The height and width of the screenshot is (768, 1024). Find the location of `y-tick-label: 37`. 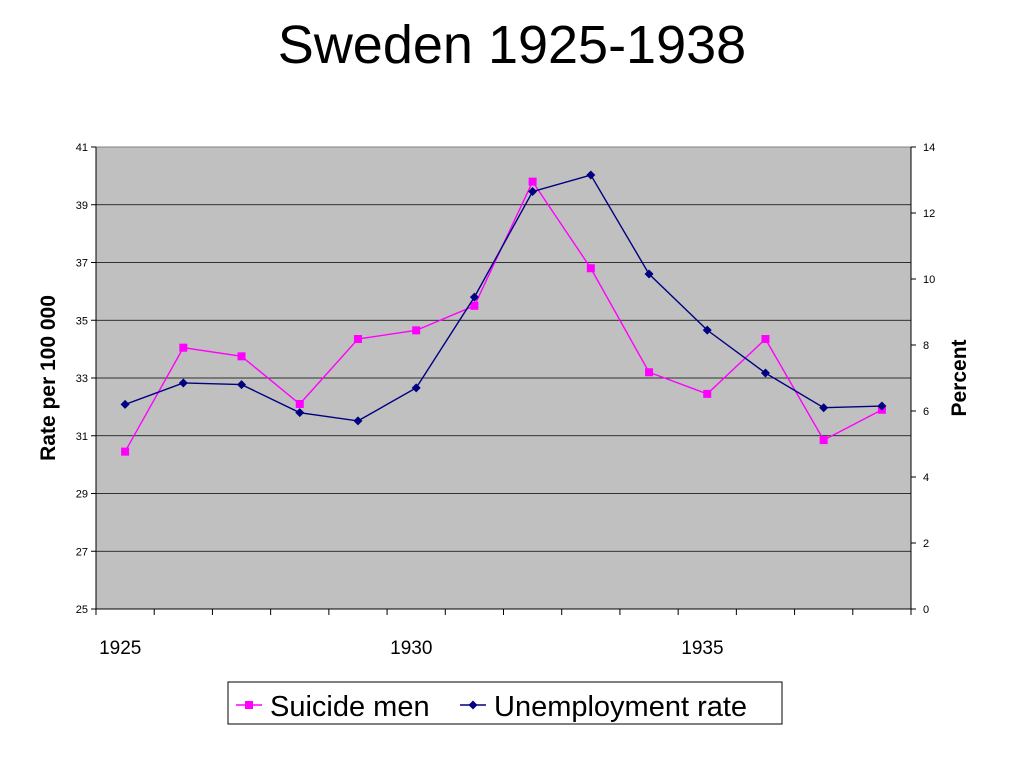

y-tick-label: 37 is located at coordinates (82, 264).